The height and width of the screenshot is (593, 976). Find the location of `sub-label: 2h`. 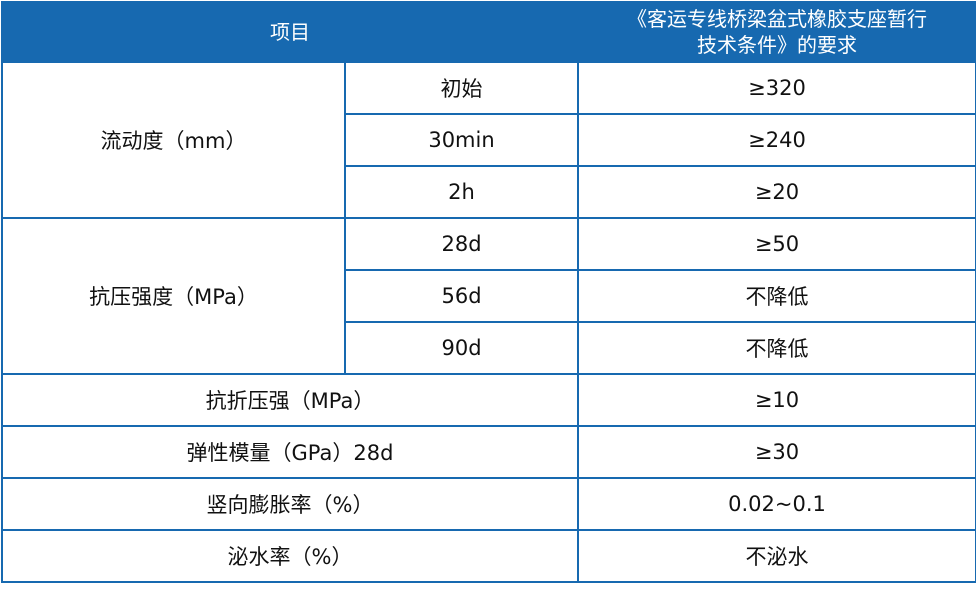

sub-label: 2h is located at coordinates (461, 192).